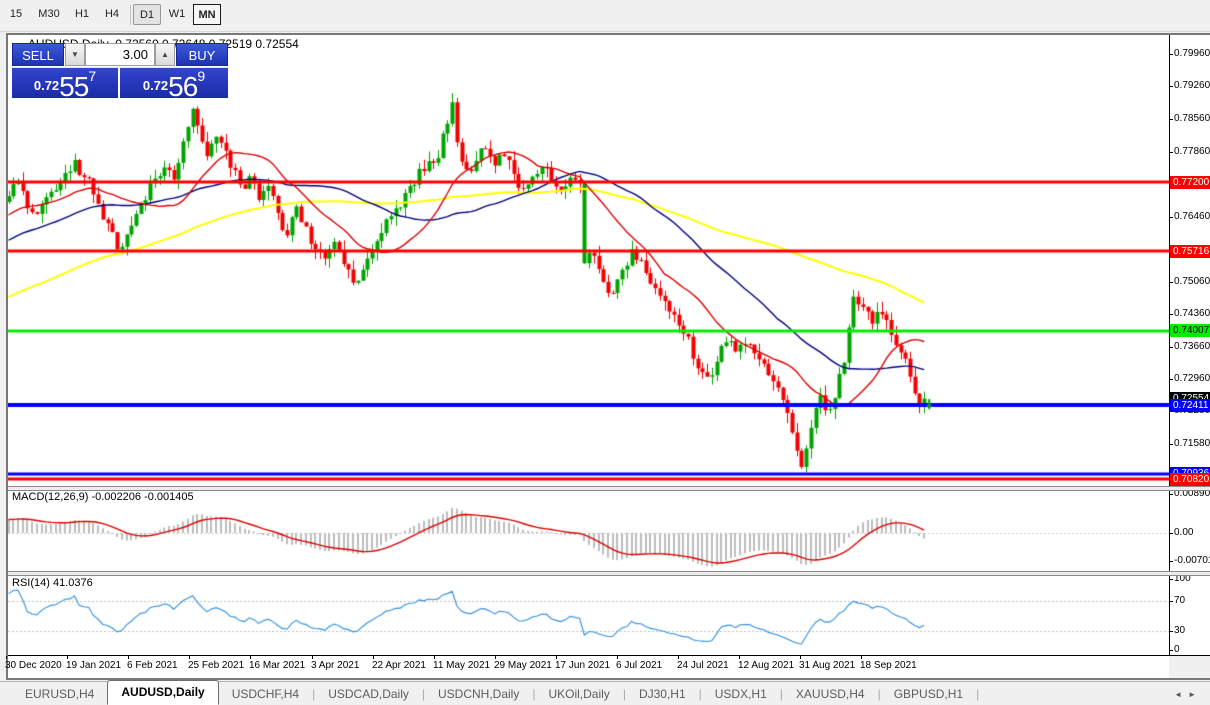 This screenshot has height=705, width=1210. What do you see at coordinates (1192, 378) in the screenshot?
I see `price-tick-label: 0.72960` at bounding box center [1192, 378].